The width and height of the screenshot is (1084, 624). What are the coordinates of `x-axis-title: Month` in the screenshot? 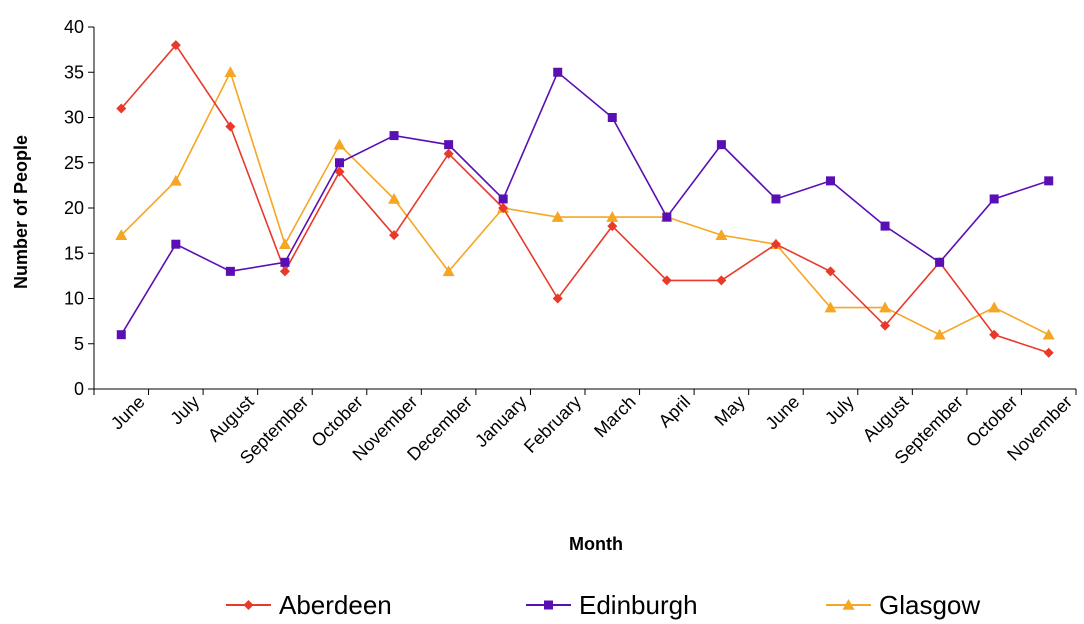 It's located at (596, 544).